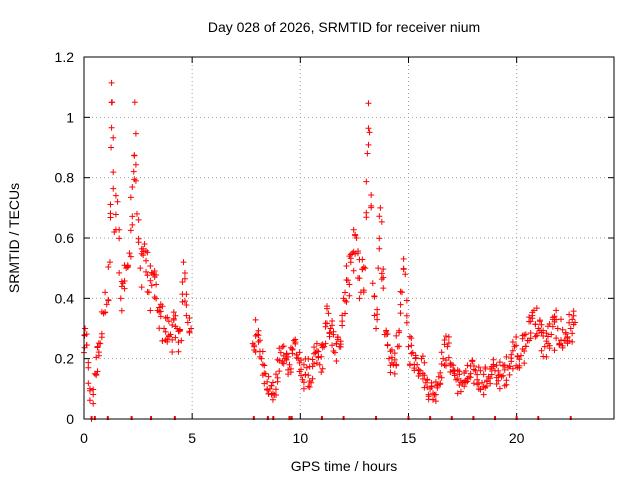  Describe the element at coordinates (409, 438) in the screenshot. I see `x-tick-label: 15` at that location.